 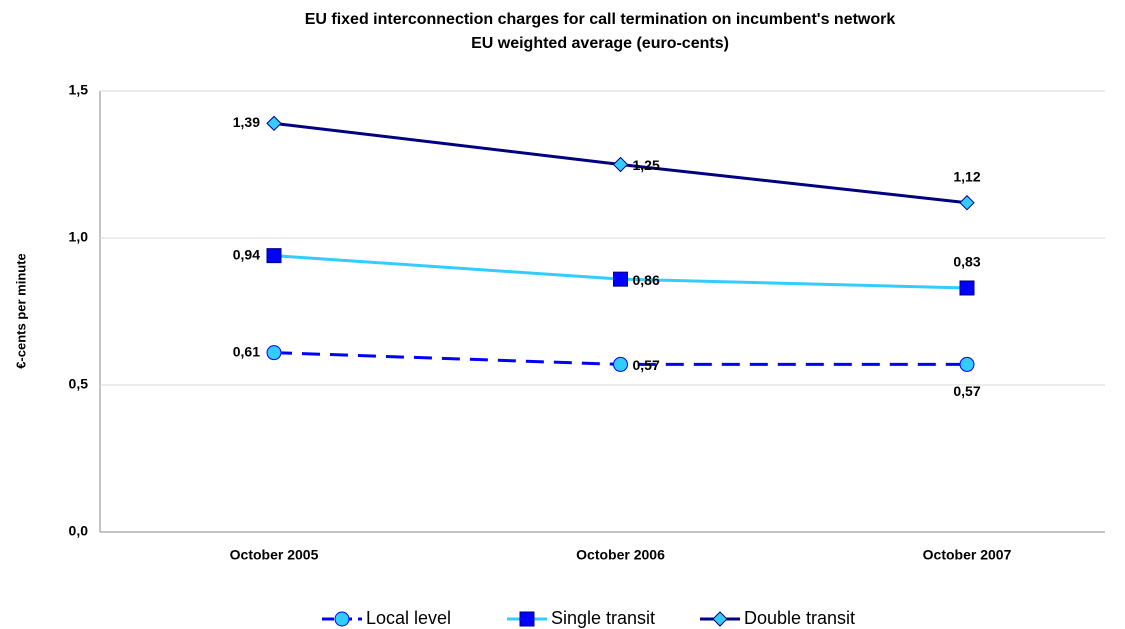 I want to click on x-tick-label: October 2007, so click(x=967, y=555).